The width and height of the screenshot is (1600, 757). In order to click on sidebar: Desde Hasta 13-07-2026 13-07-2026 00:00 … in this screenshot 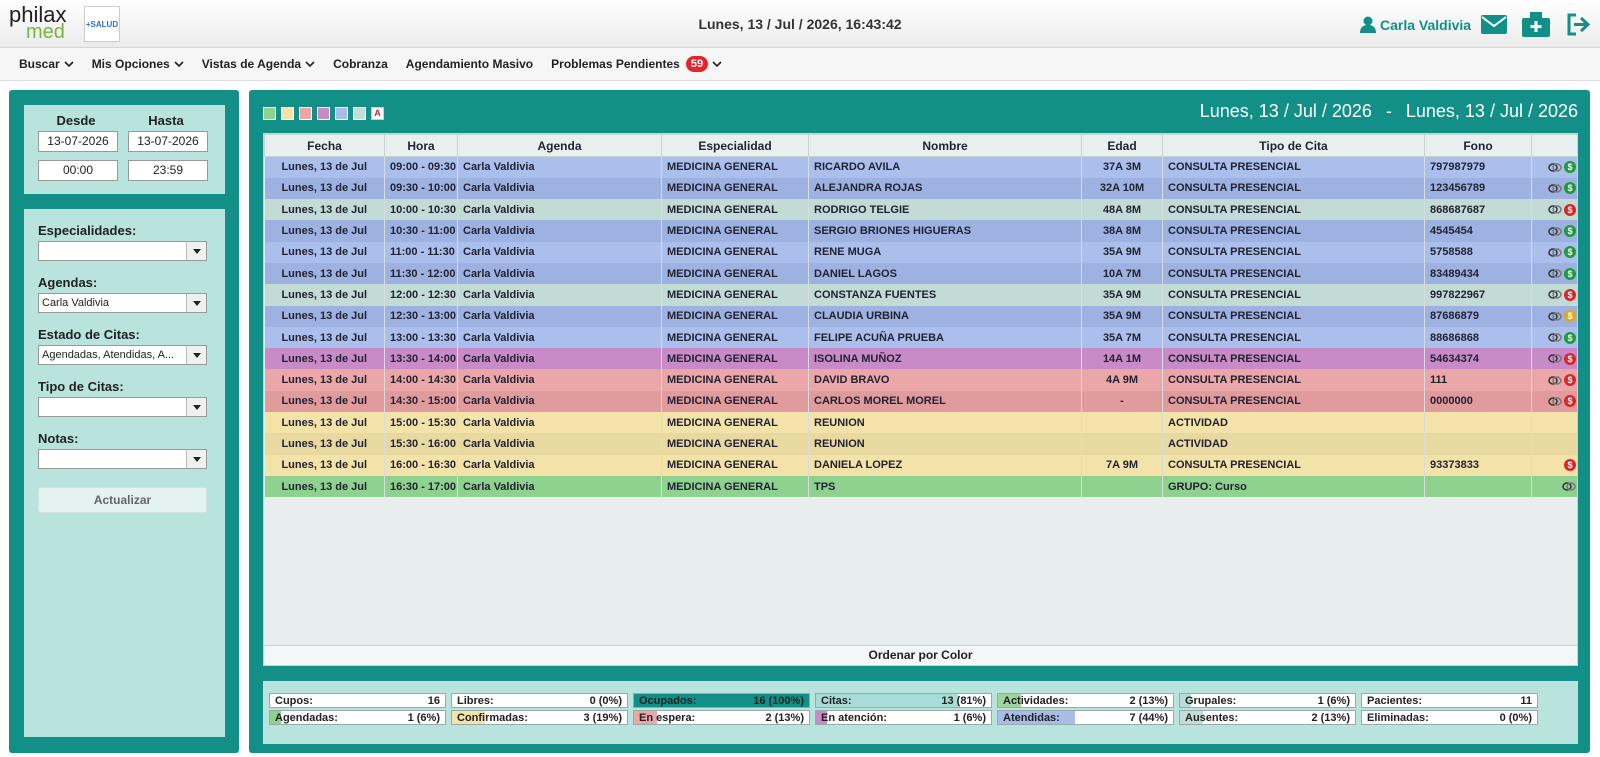, I will do `click(124, 421)`.